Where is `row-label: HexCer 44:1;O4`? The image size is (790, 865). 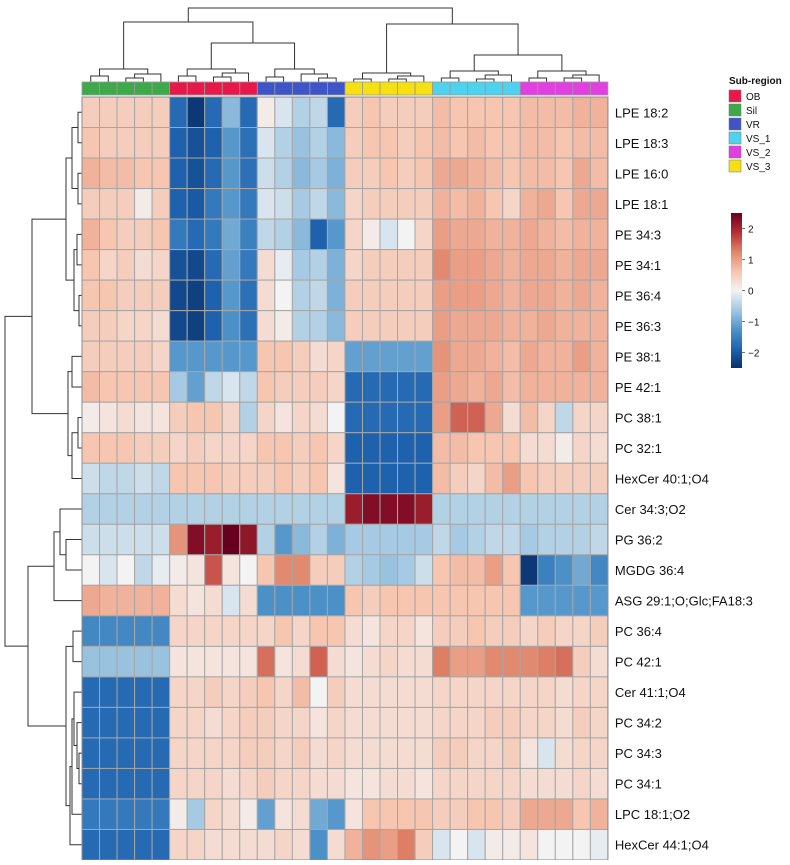 row-label: HexCer 44:1;O4 is located at coordinates (662, 845).